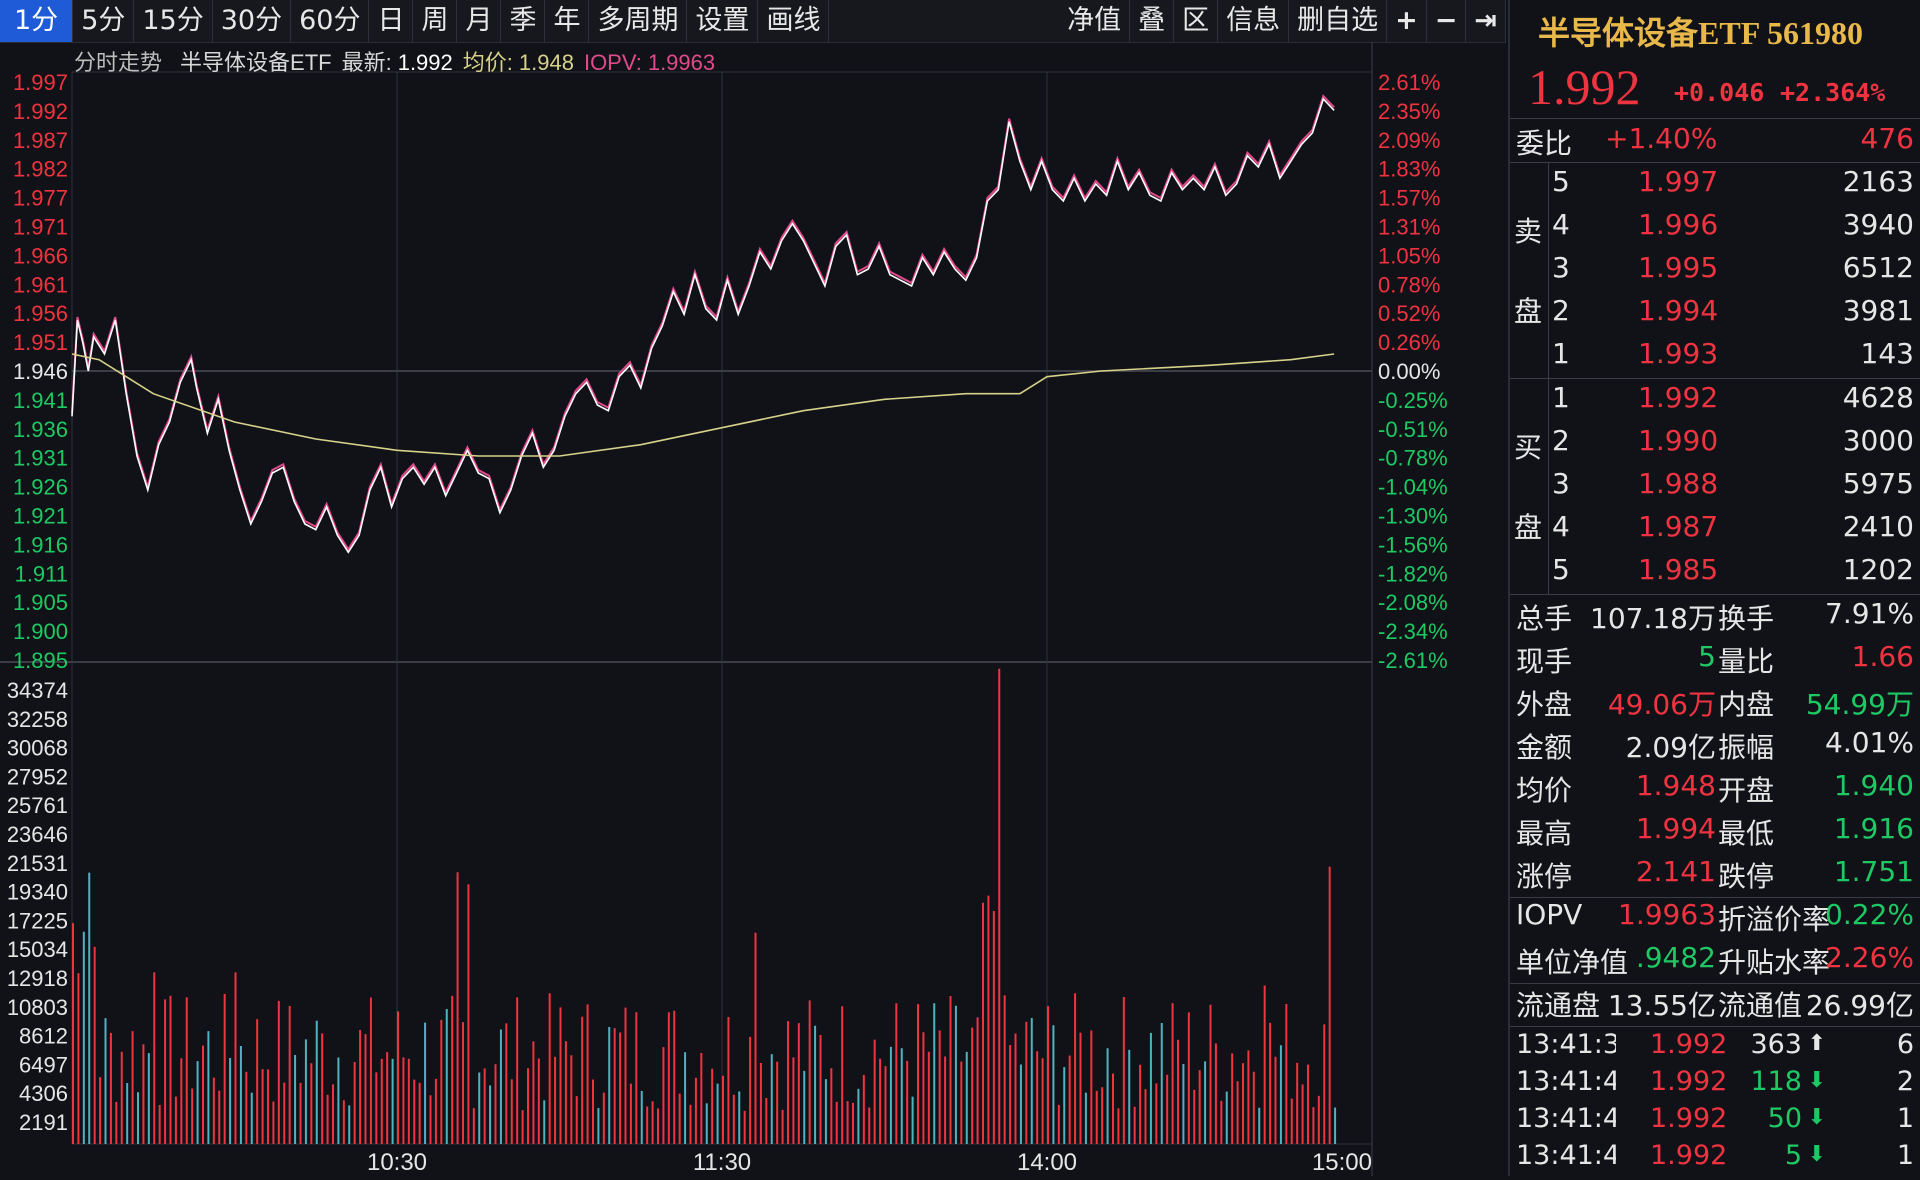 The width and height of the screenshot is (1920, 1180). Describe the element at coordinates (1338, 21) in the screenshot. I see `toolbar-button-4: 删自选` at that location.